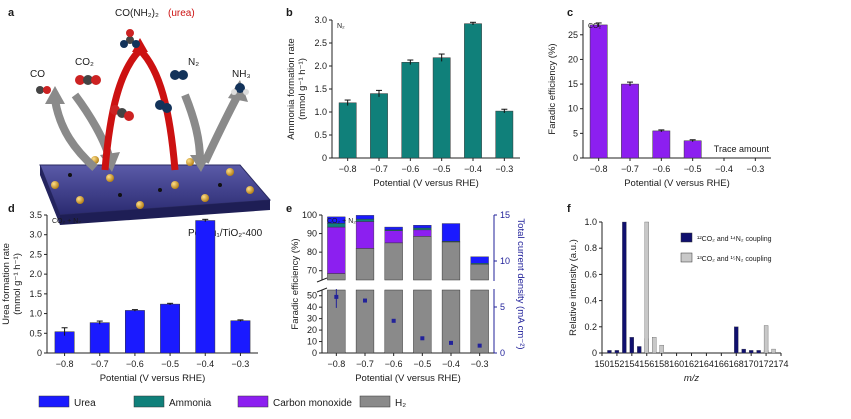  What do you see at coordinates (84, 62) in the screenshot?
I see `label-co2: CO₂` at bounding box center [84, 62].